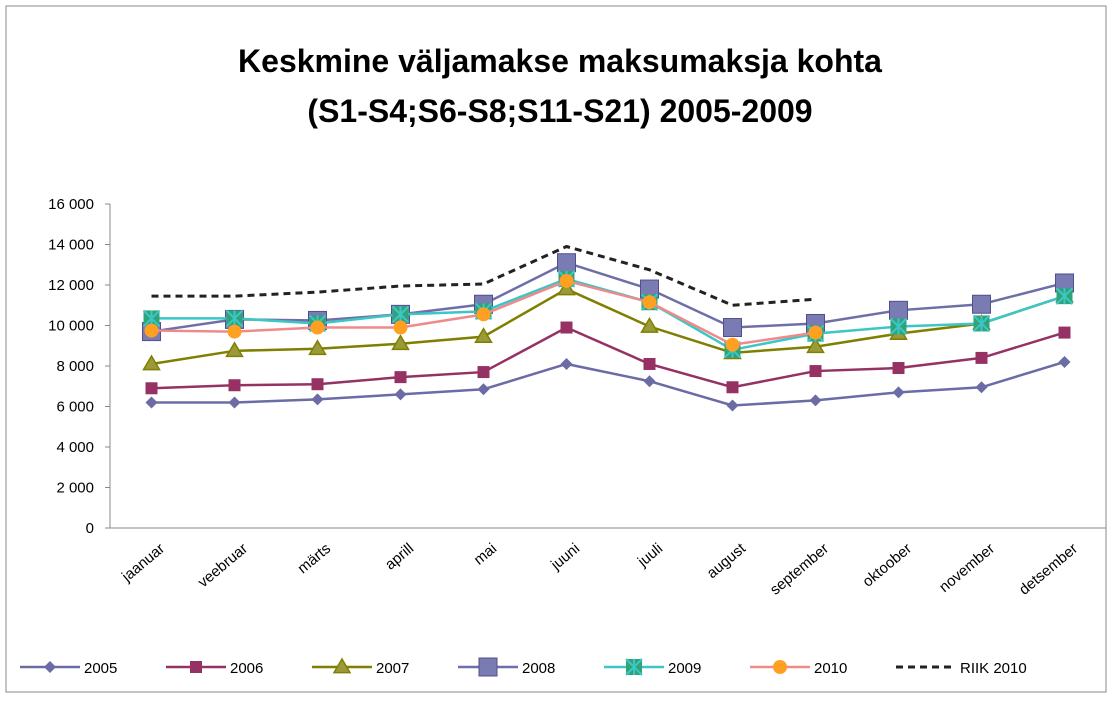  What do you see at coordinates (993, 668) in the screenshot?
I see `legend-label: RIIK 2010` at bounding box center [993, 668].